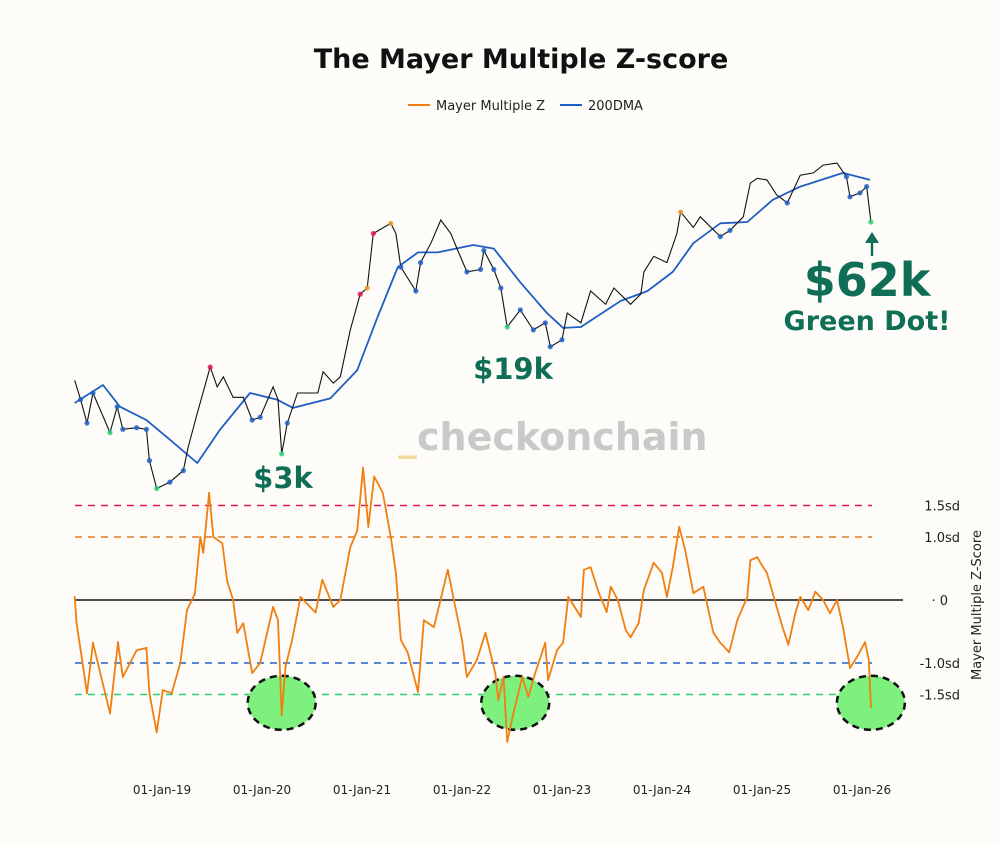 Image resolution: width=1000 pixels, height=846 pixels. I want to click on legend-label-dma: 200DMA, so click(615, 106).